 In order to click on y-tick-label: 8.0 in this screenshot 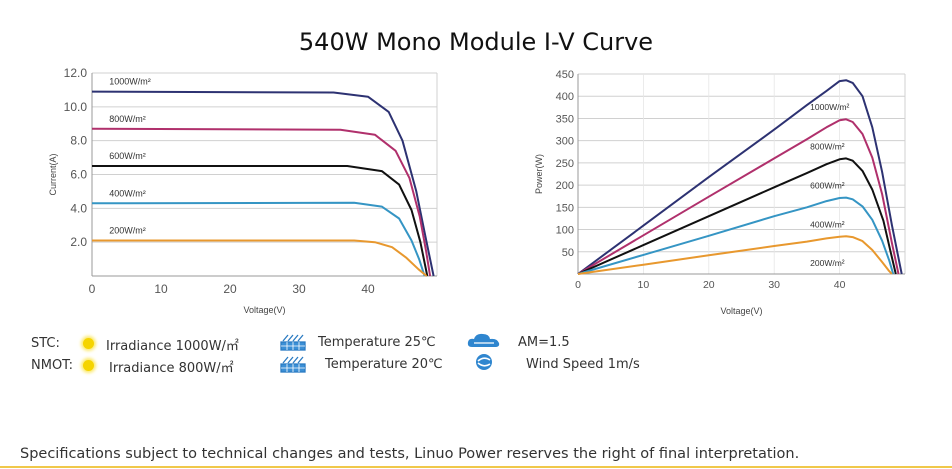, I will do `click(78, 141)`.